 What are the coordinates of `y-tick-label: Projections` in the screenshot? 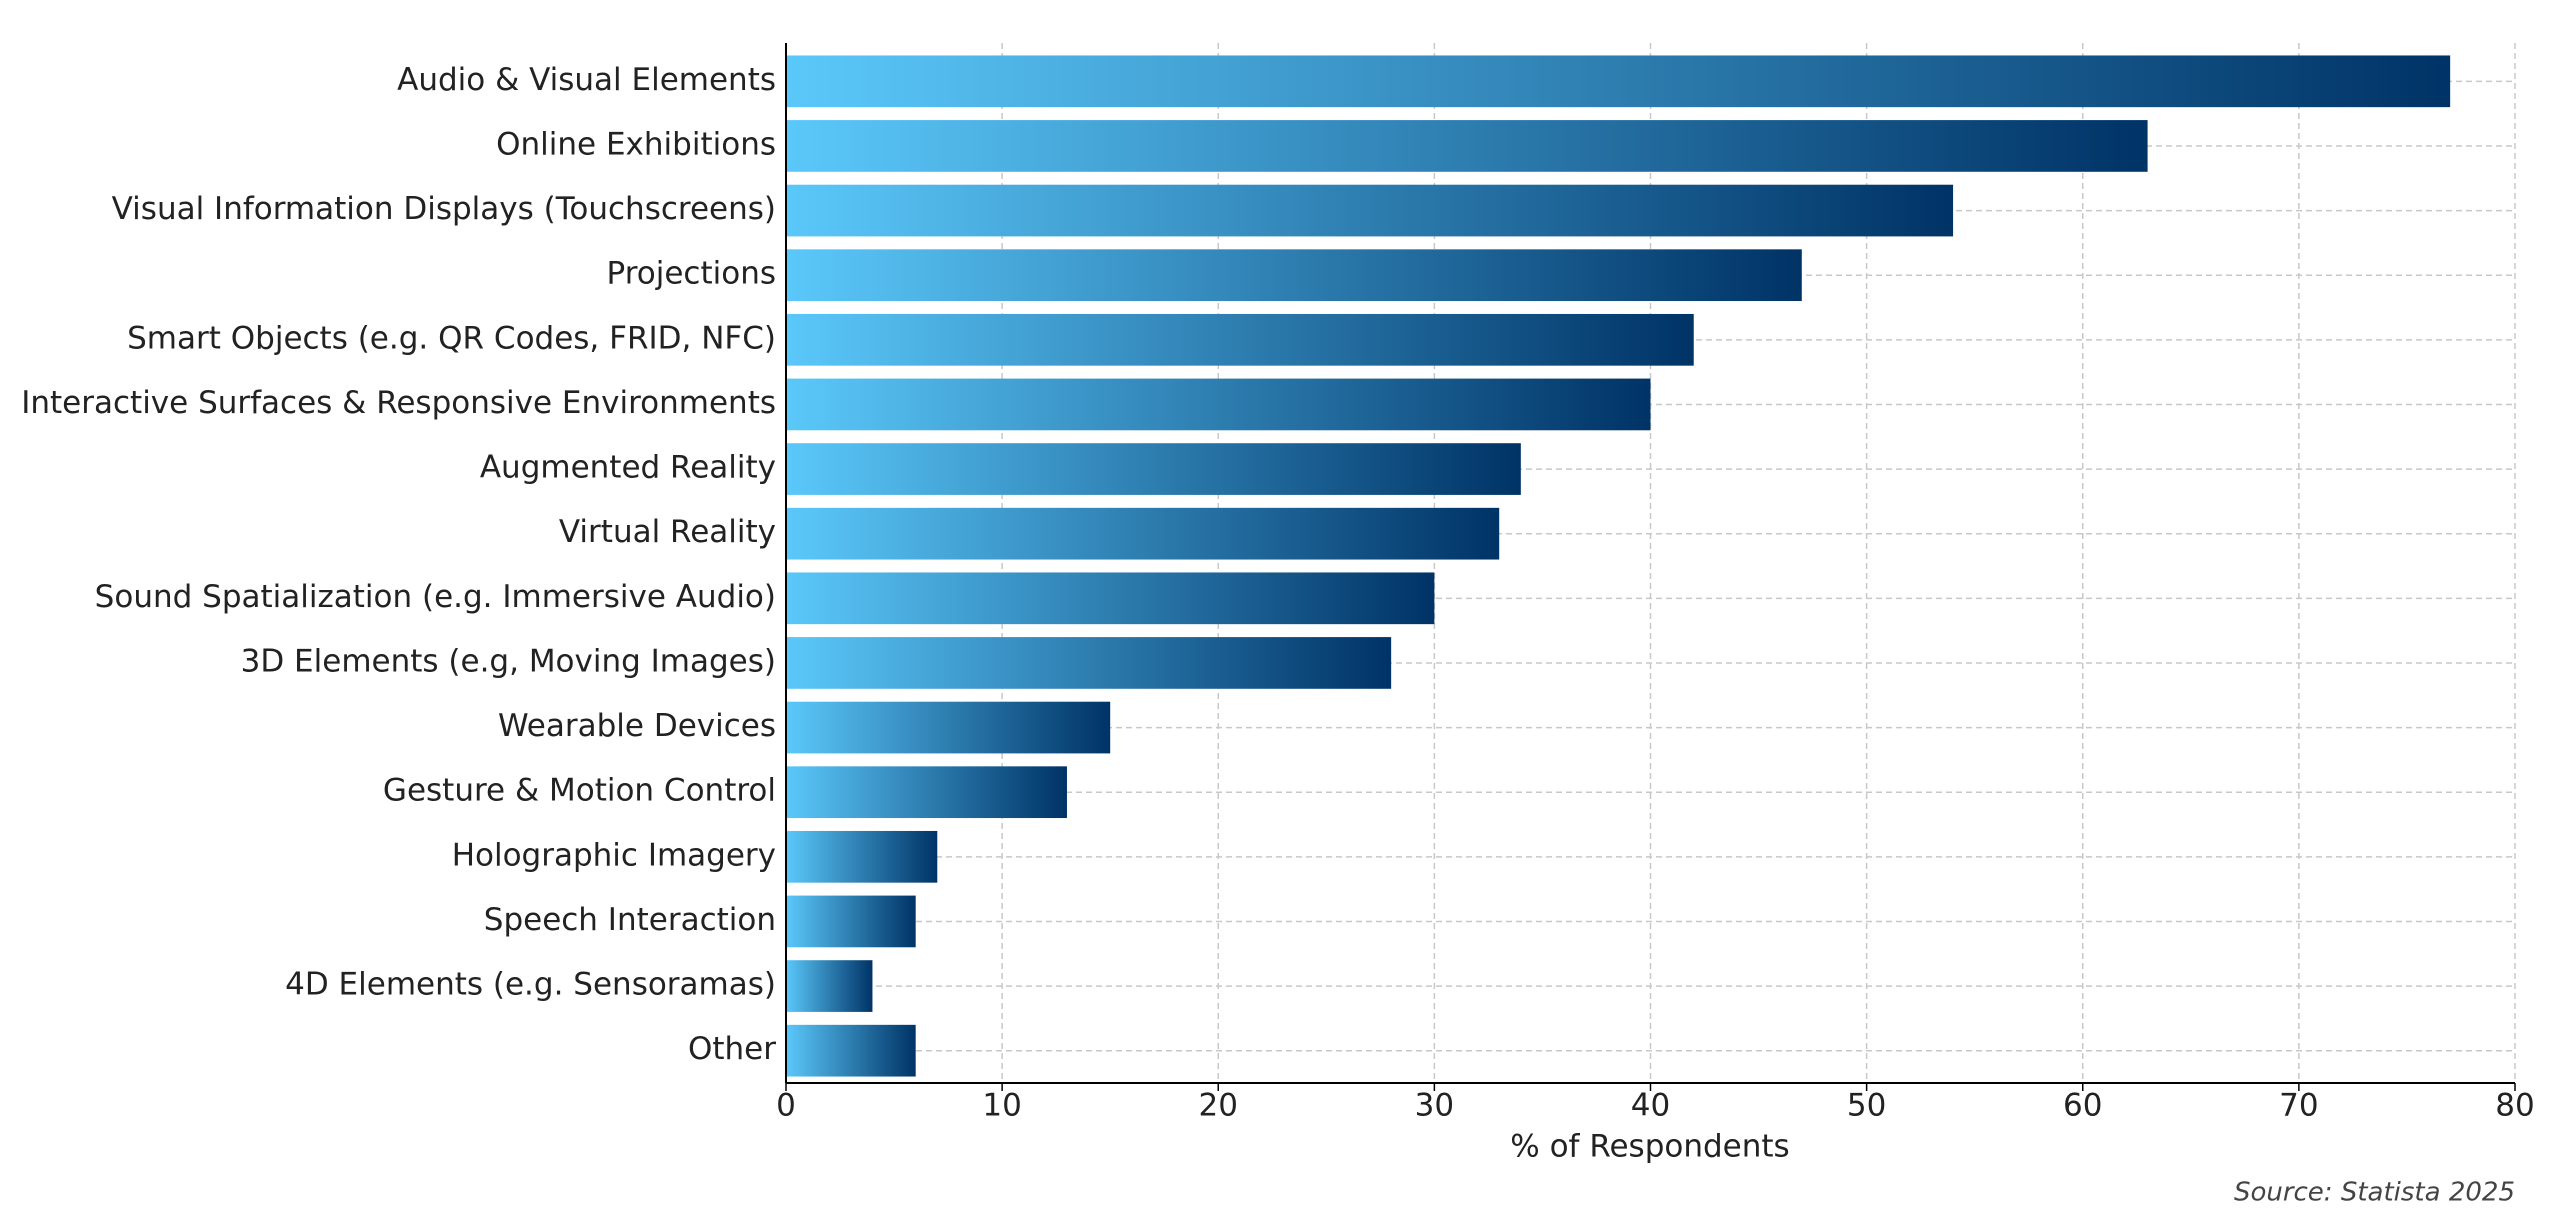 It's located at (691, 274).